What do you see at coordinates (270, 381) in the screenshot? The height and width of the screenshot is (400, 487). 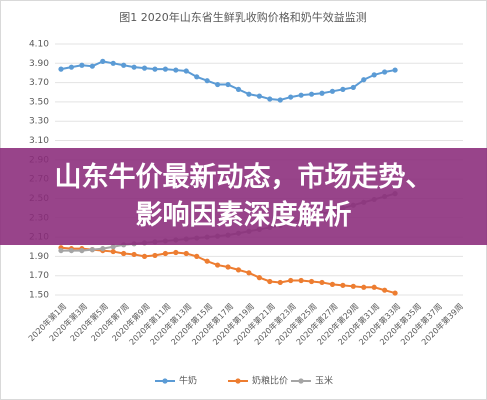 I see `legend-label: 奶粮比价` at bounding box center [270, 381].